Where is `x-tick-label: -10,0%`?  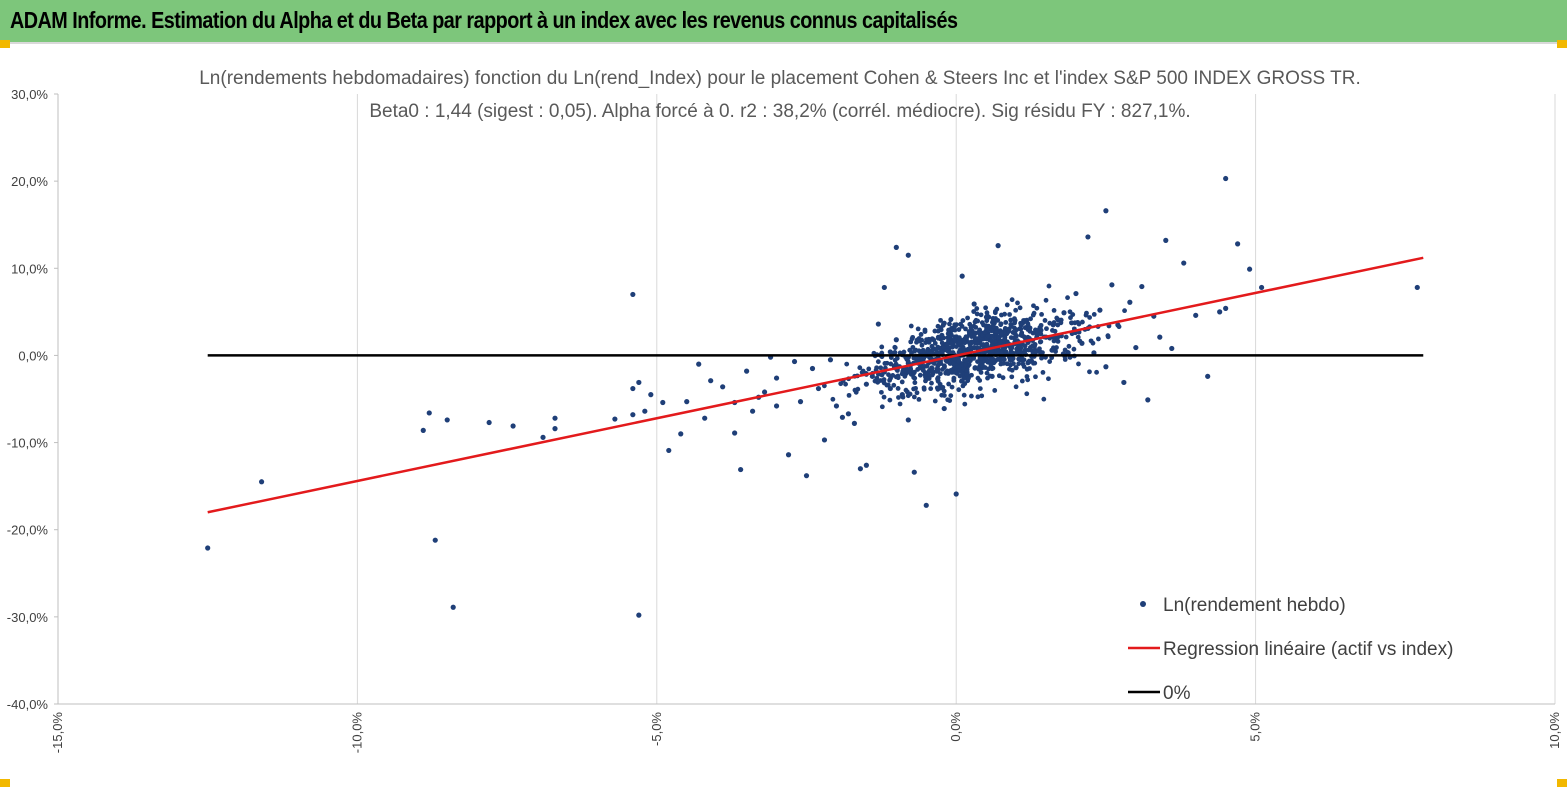
x-tick-label: -10,0% is located at coordinates (356, 733).